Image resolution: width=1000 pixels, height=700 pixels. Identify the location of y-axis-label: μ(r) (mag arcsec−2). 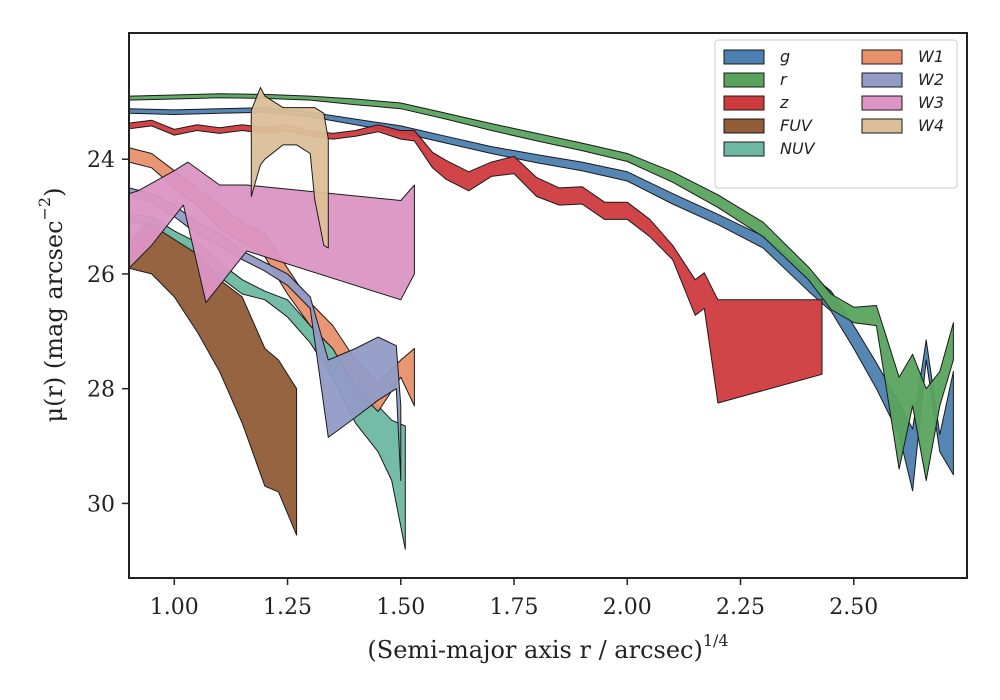
(51, 305).